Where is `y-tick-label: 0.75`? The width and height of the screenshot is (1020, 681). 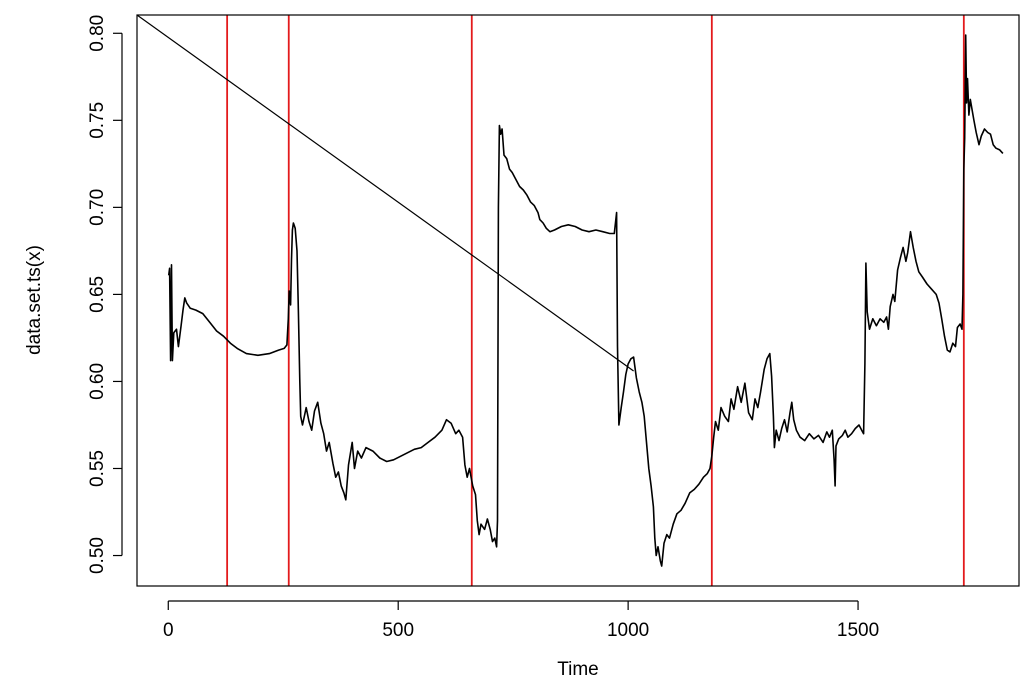
y-tick-label: 0.75 is located at coordinates (97, 120).